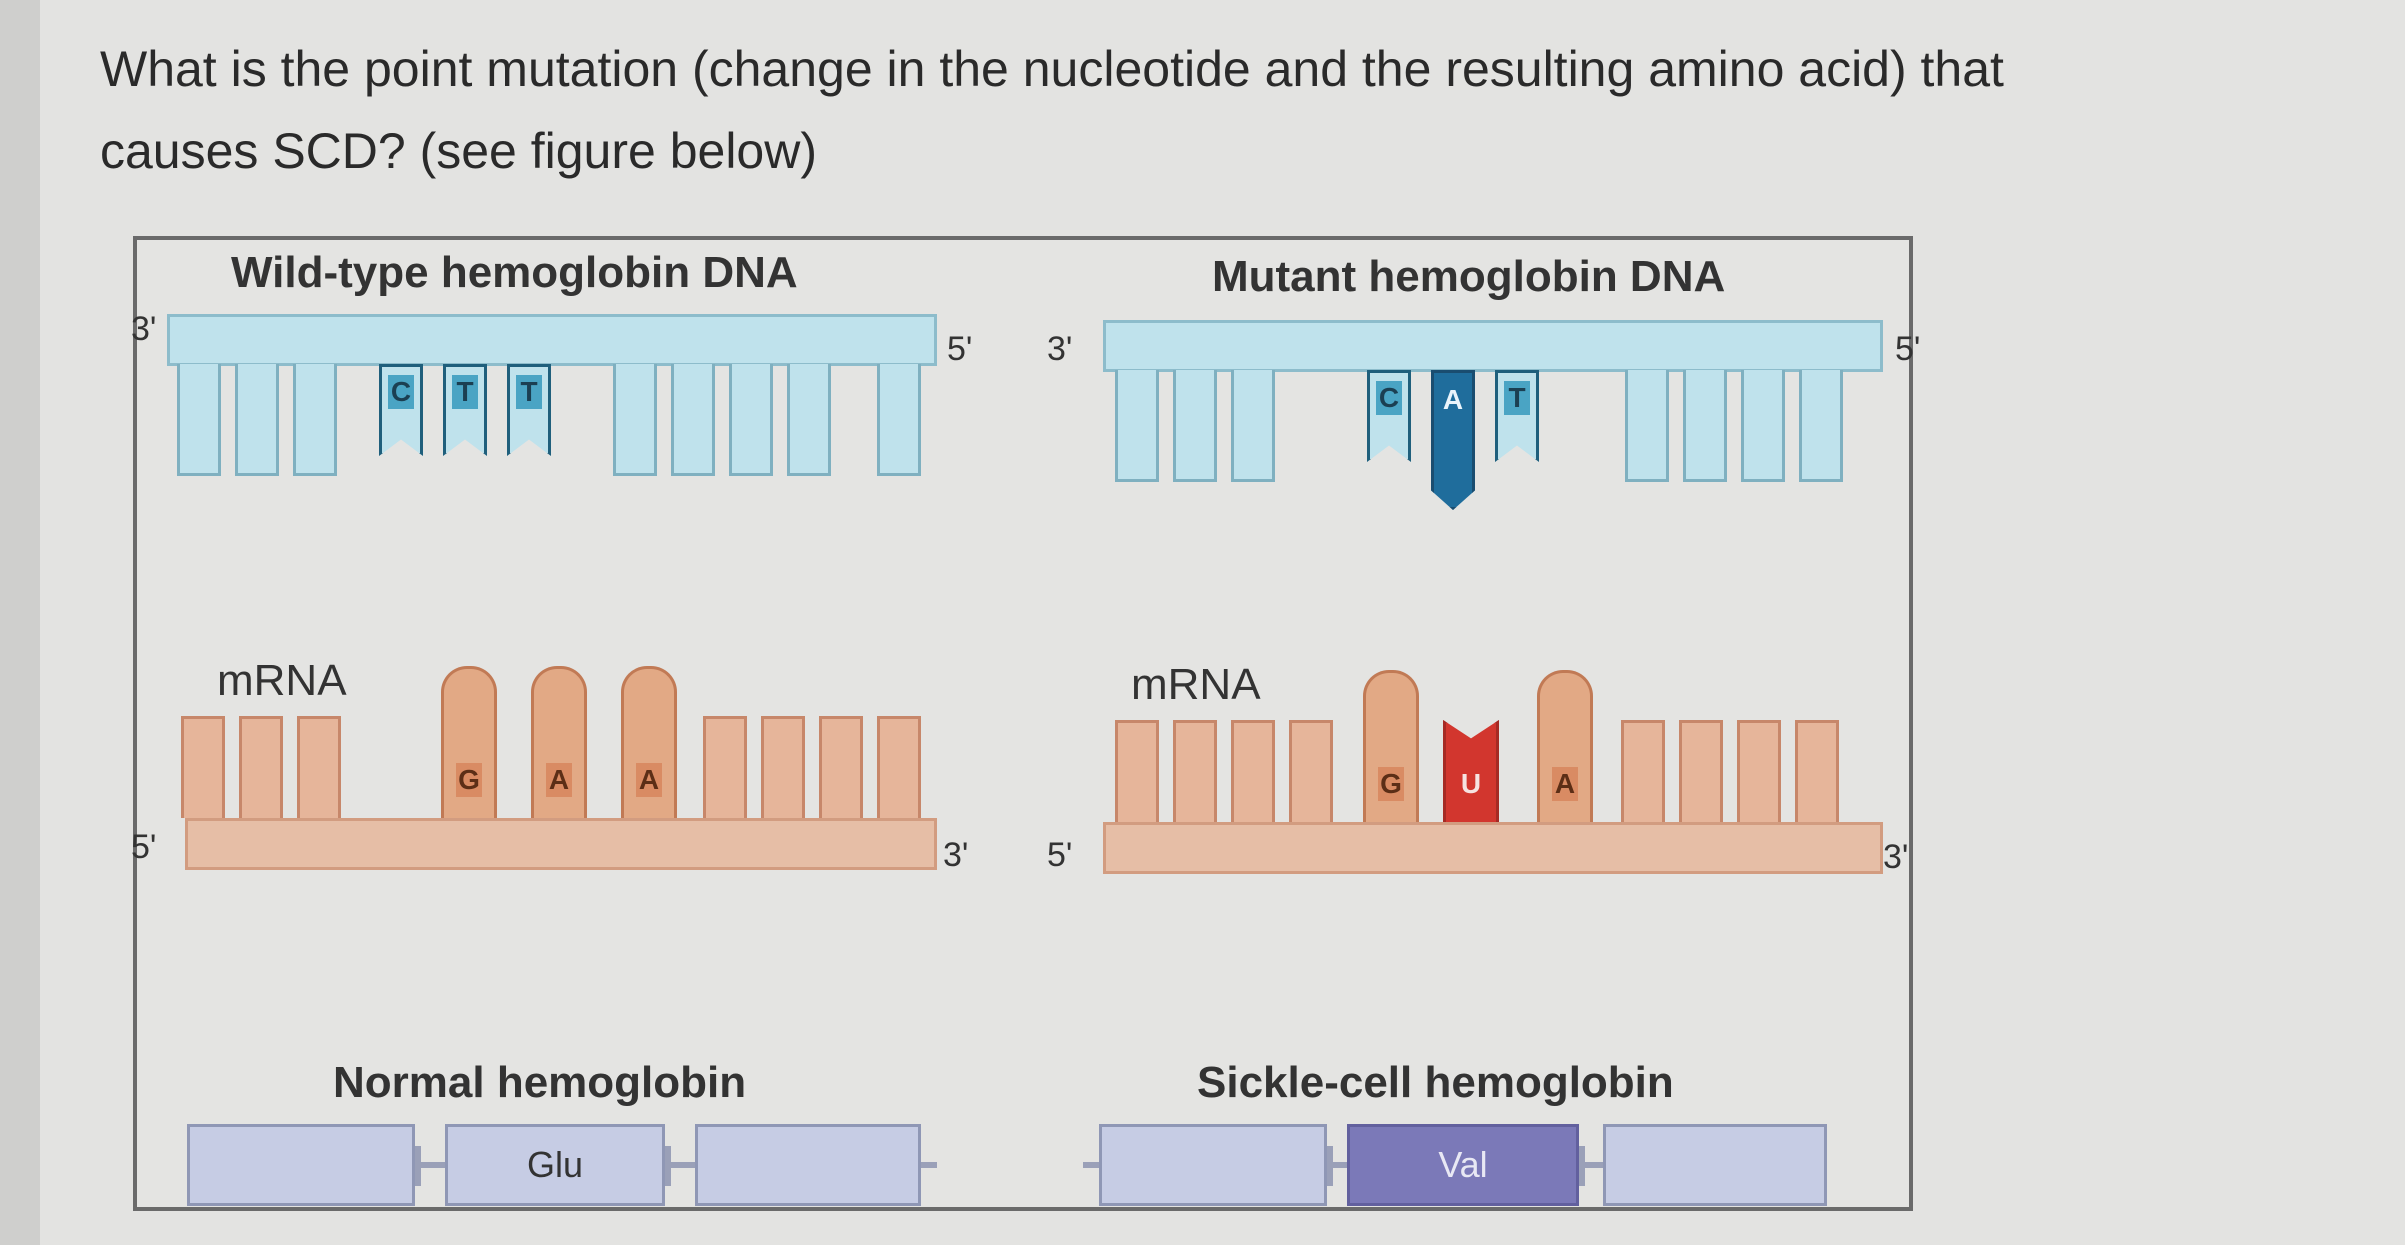 The image size is (2405, 1245). What do you see at coordinates (555, 1165) in the screenshot?
I see `normal-amino-acid: Glu` at bounding box center [555, 1165].